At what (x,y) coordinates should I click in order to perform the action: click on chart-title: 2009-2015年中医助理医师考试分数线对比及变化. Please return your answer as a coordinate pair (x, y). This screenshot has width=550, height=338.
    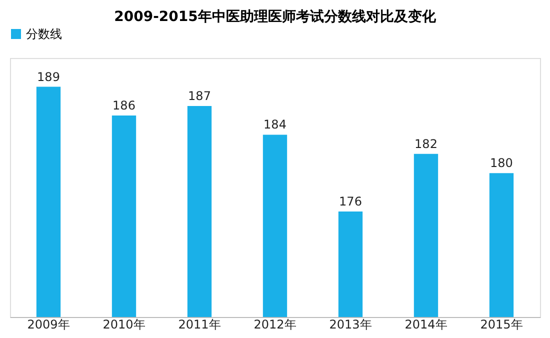
    Looking at the image, I should click on (275, 16).